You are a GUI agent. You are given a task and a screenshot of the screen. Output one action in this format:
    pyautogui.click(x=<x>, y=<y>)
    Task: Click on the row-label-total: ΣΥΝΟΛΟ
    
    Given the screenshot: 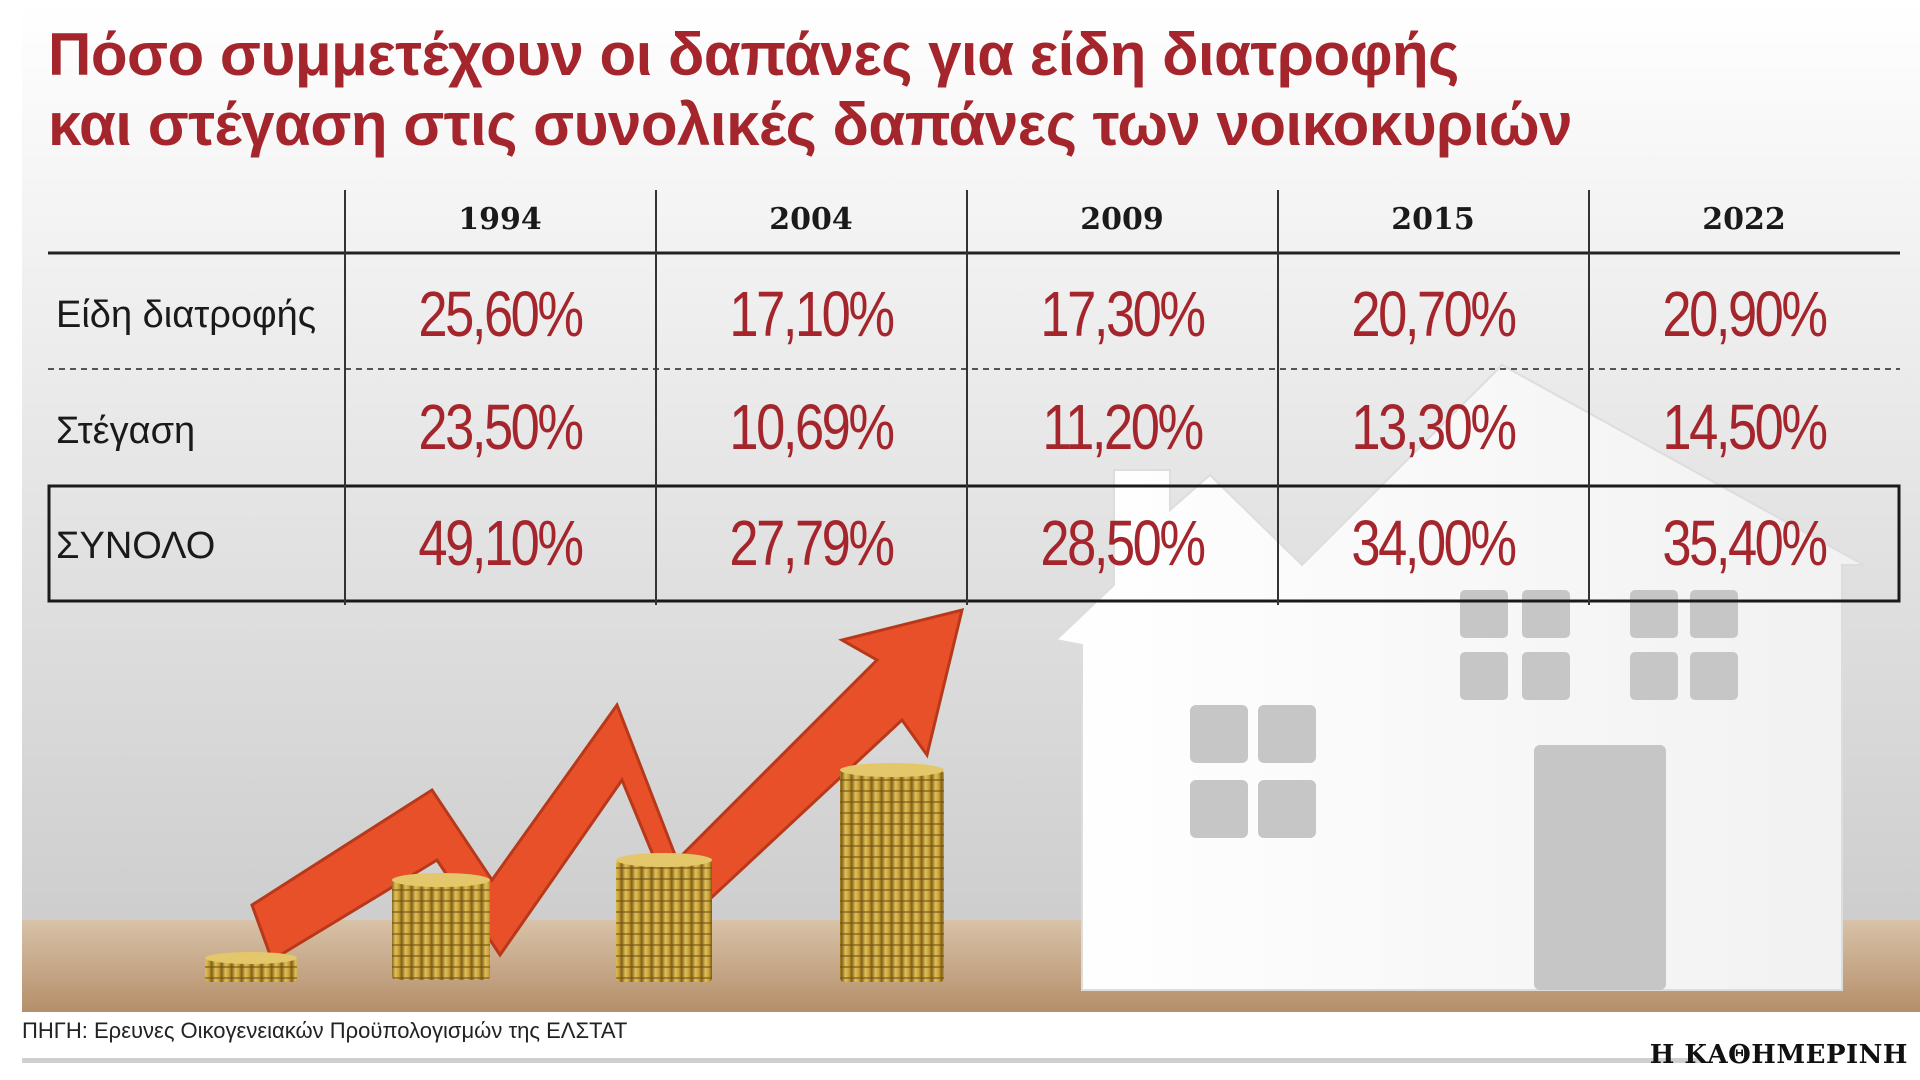 What is the action you would take?
    pyautogui.click(x=136, y=546)
    